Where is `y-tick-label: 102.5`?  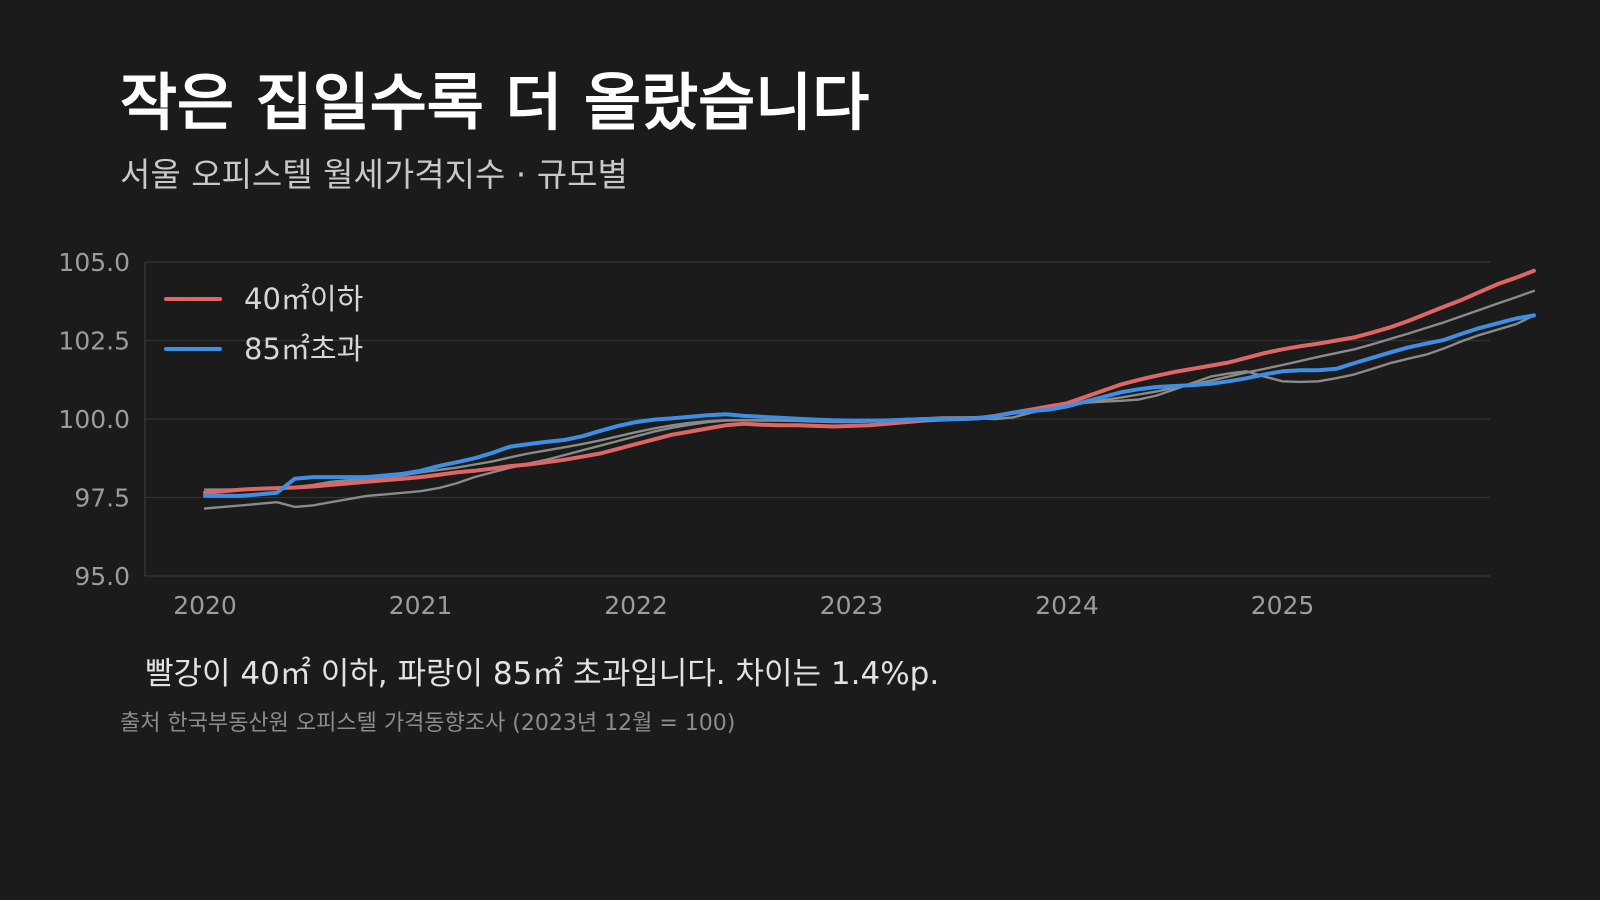
y-tick-label: 102.5 is located at coordinates (94, 341).